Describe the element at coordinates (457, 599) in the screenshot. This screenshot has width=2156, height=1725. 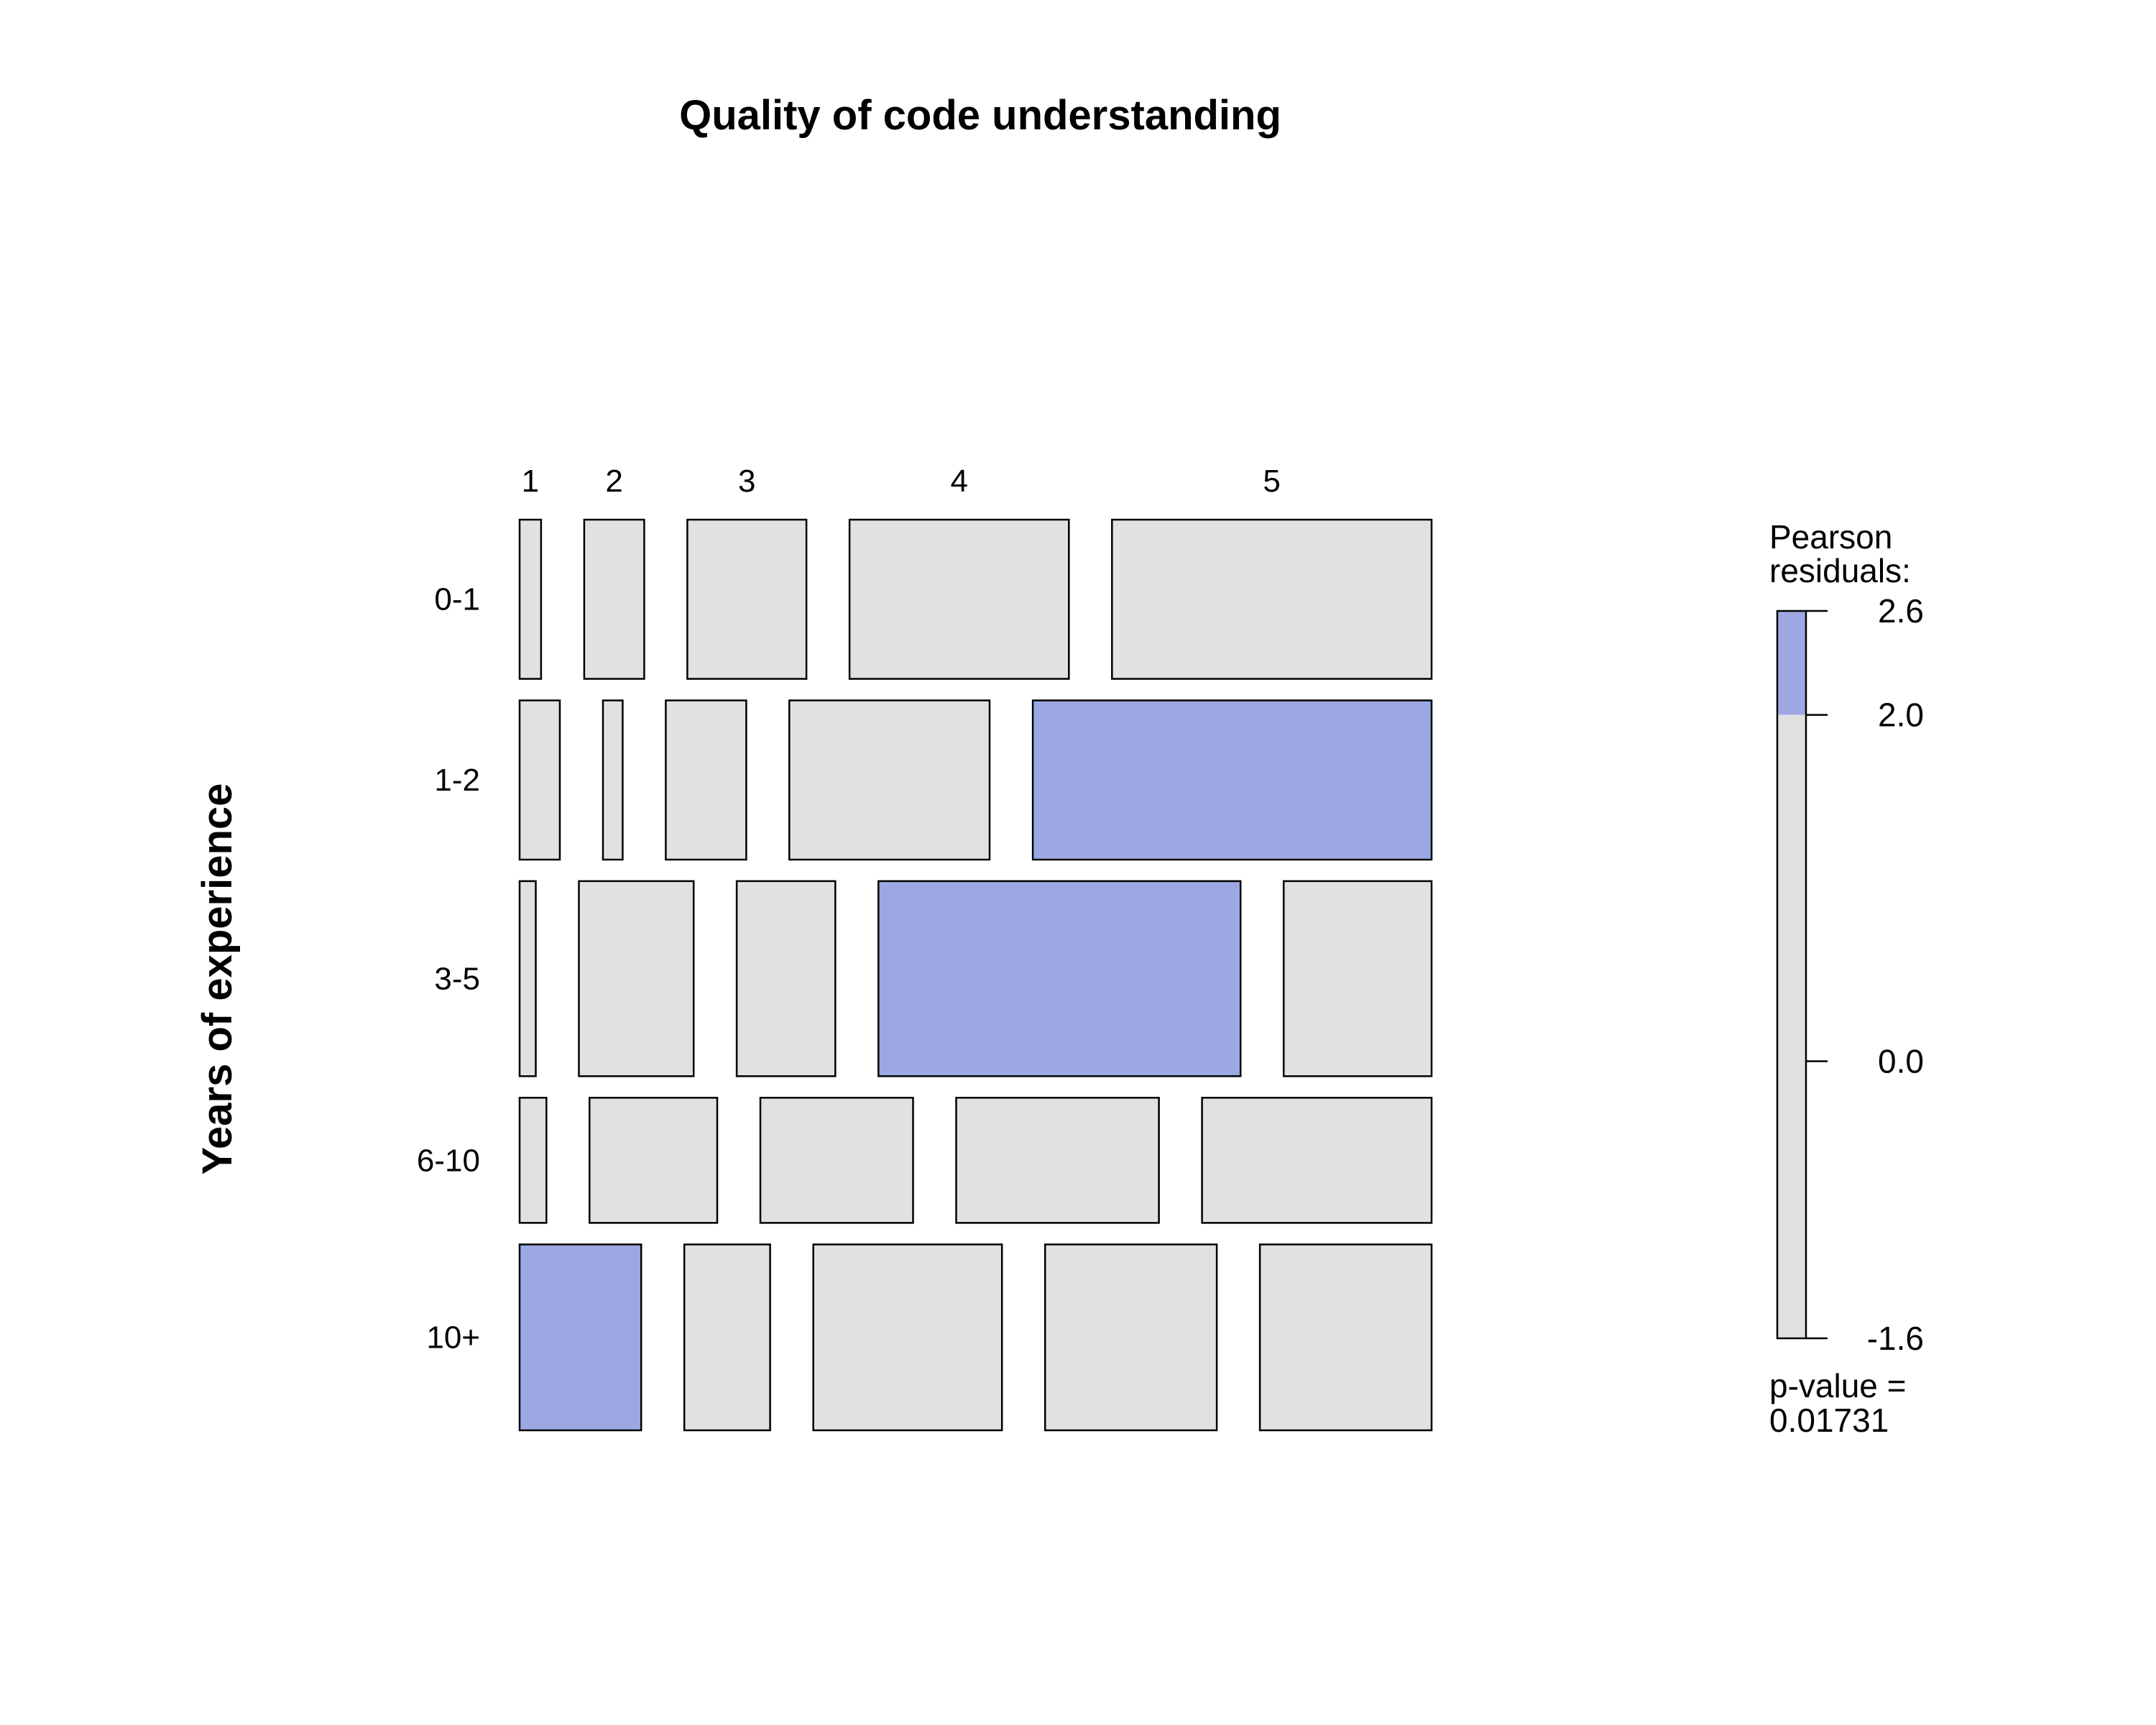
I see `row-label-0-1: 0-1` at that location.